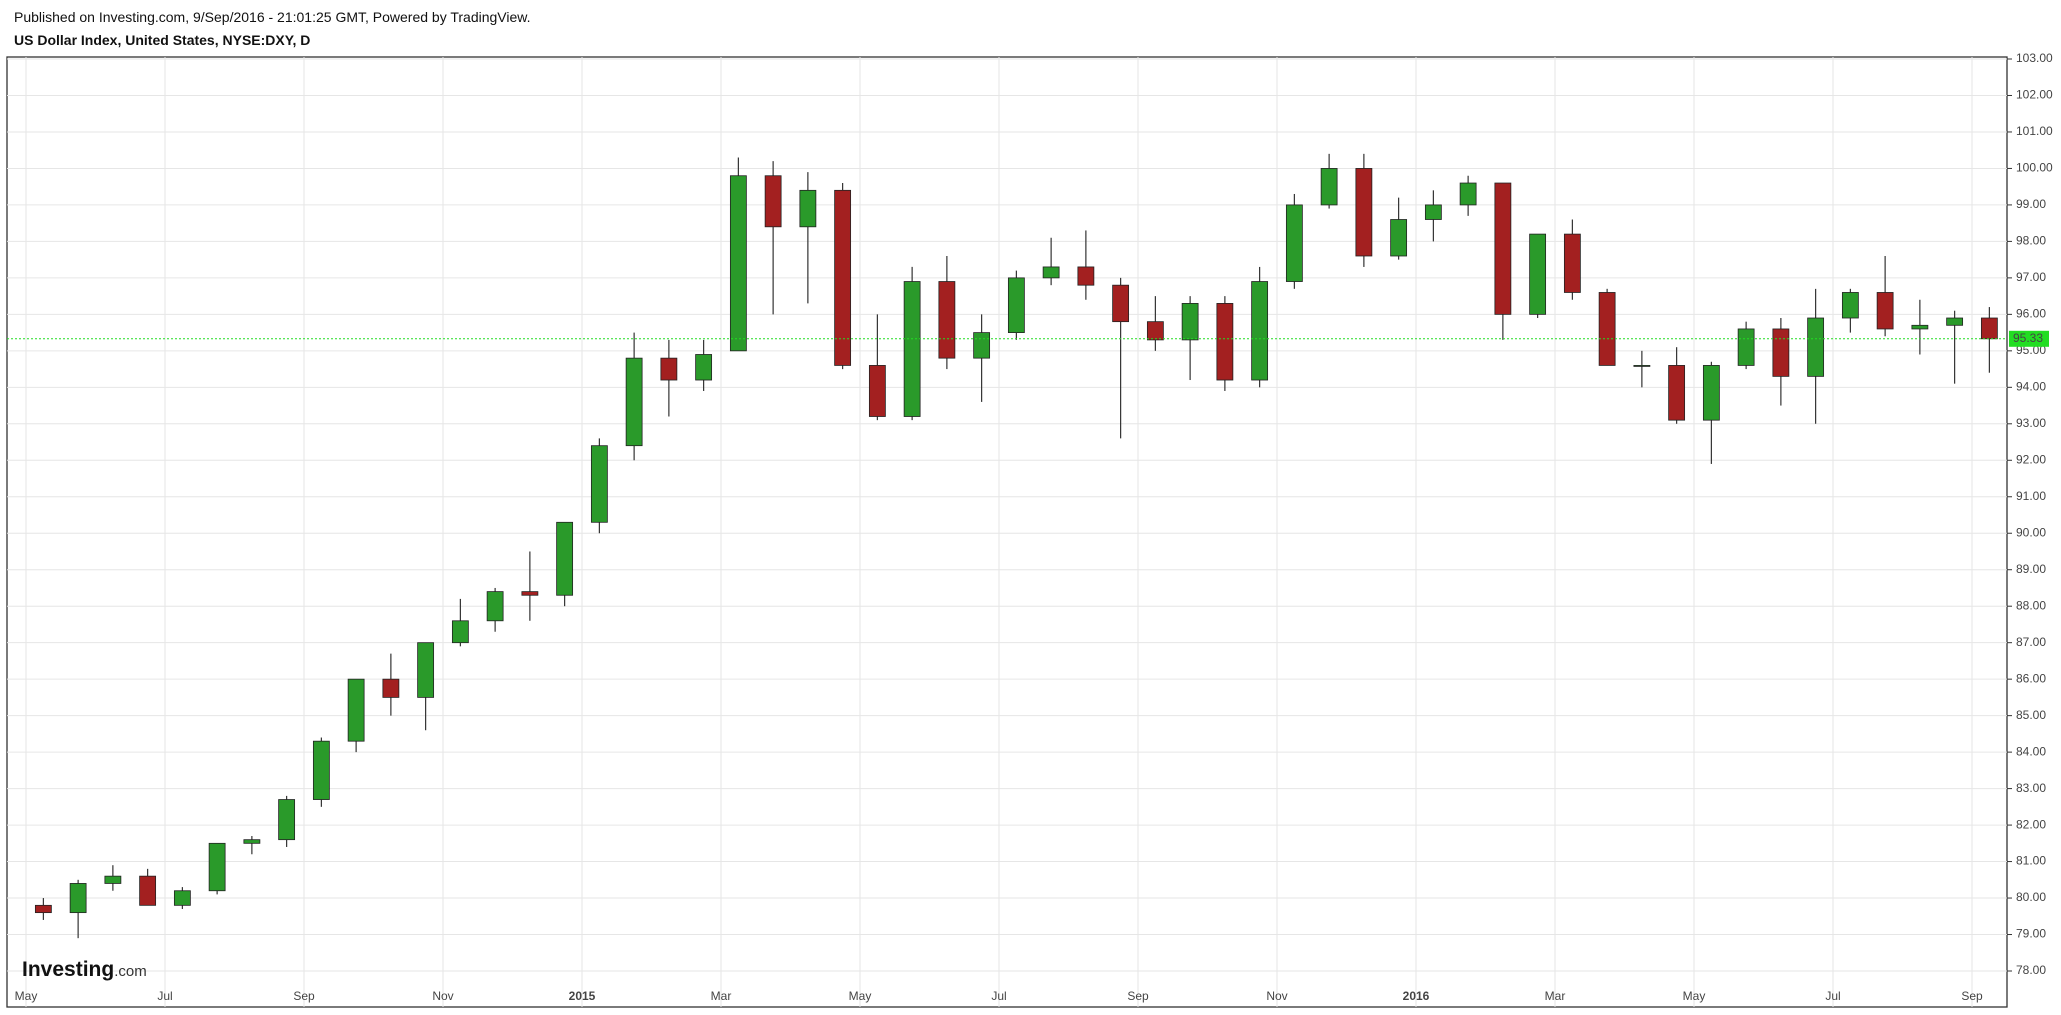 Image resolution: width=2061 pixels, height=1015 pixels. I want to click on y-tick-label: 103.00, so click(2034, 58).